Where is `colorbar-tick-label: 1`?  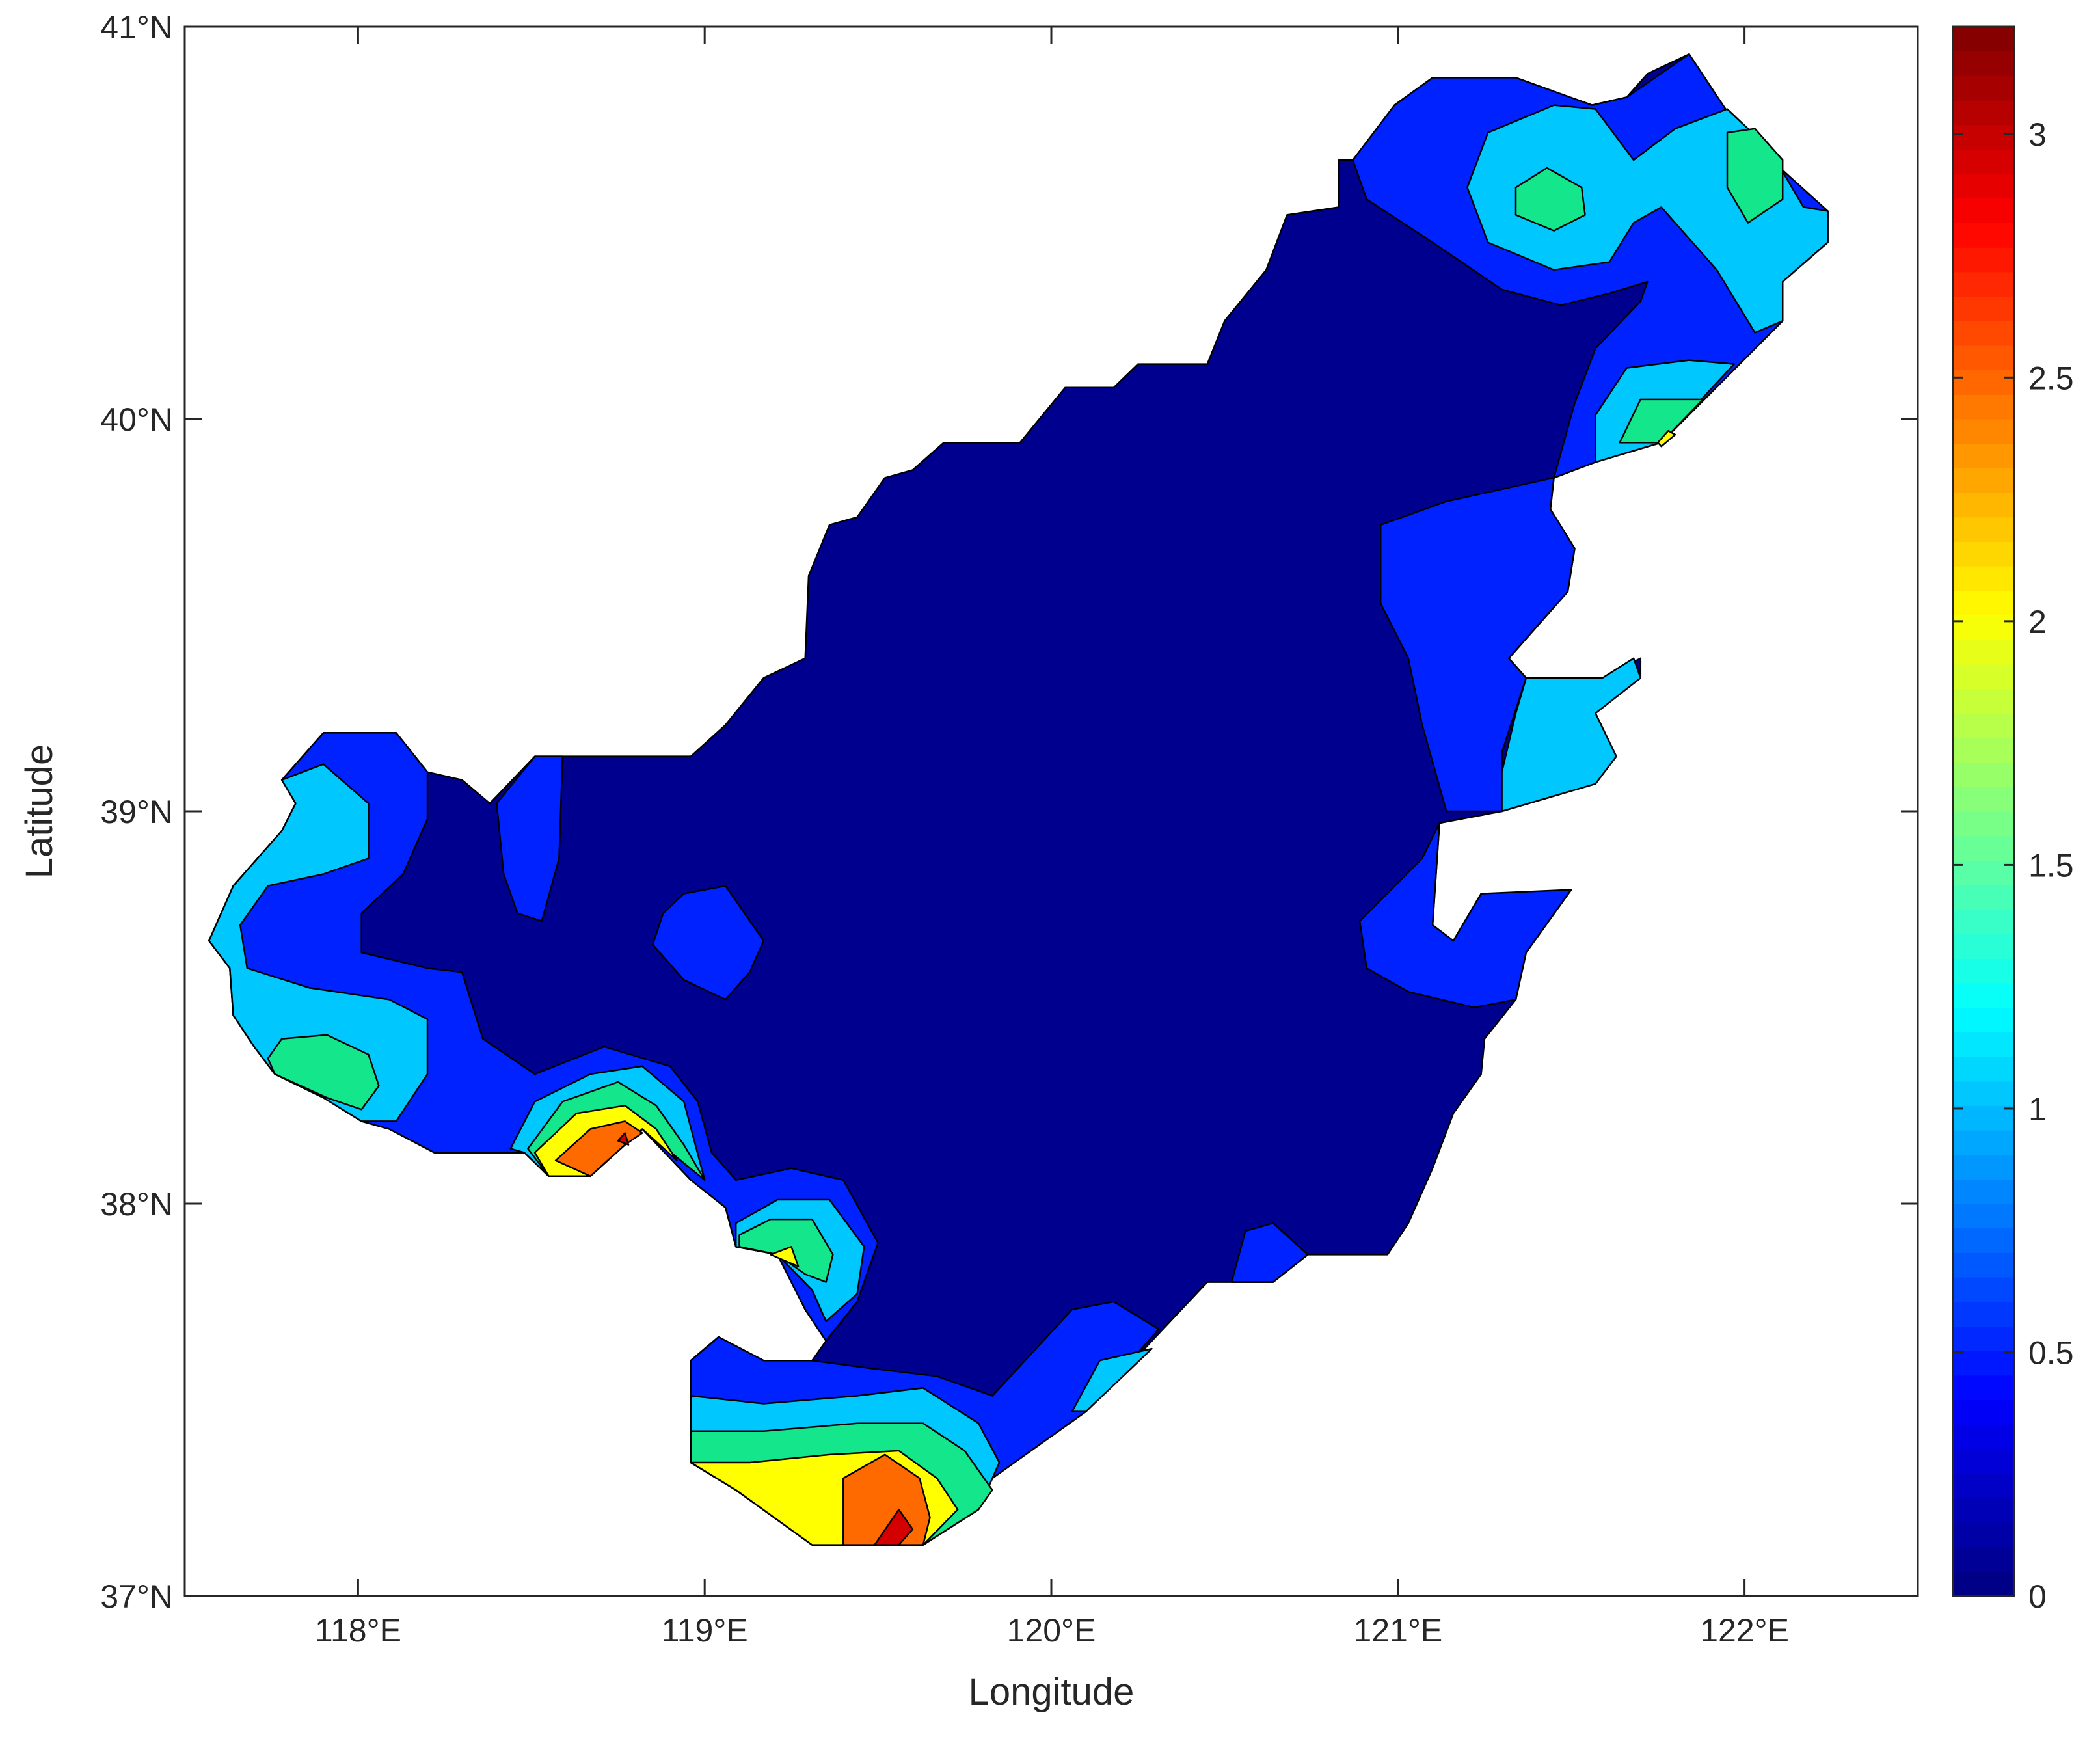
colorbar-tick-label: 1 is located at coordinates (2037, 1109).